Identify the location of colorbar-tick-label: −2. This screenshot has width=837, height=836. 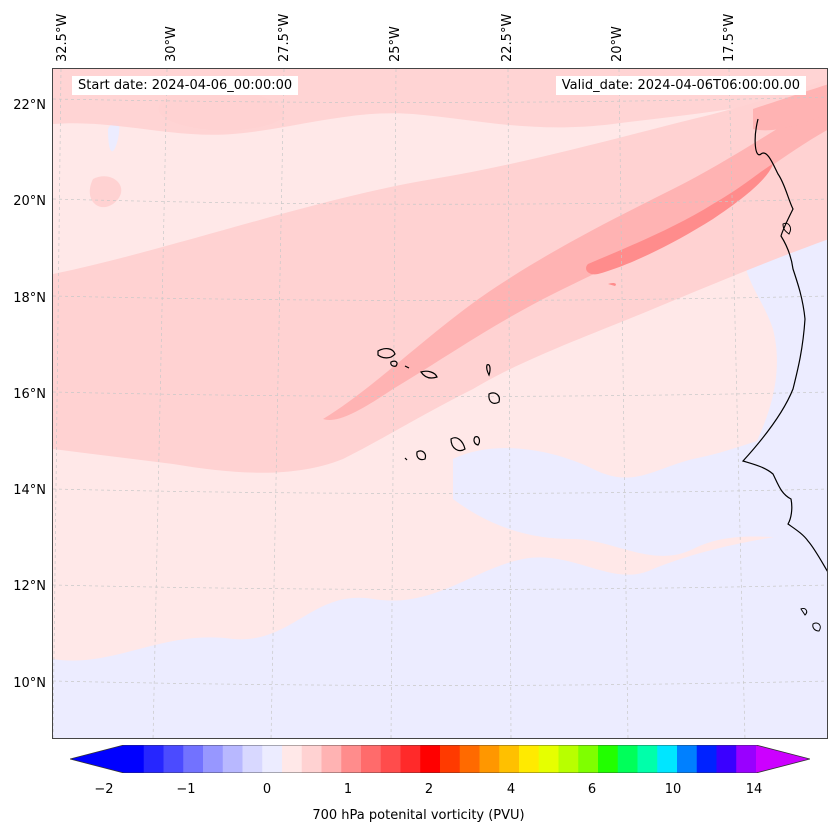
(104, 789).